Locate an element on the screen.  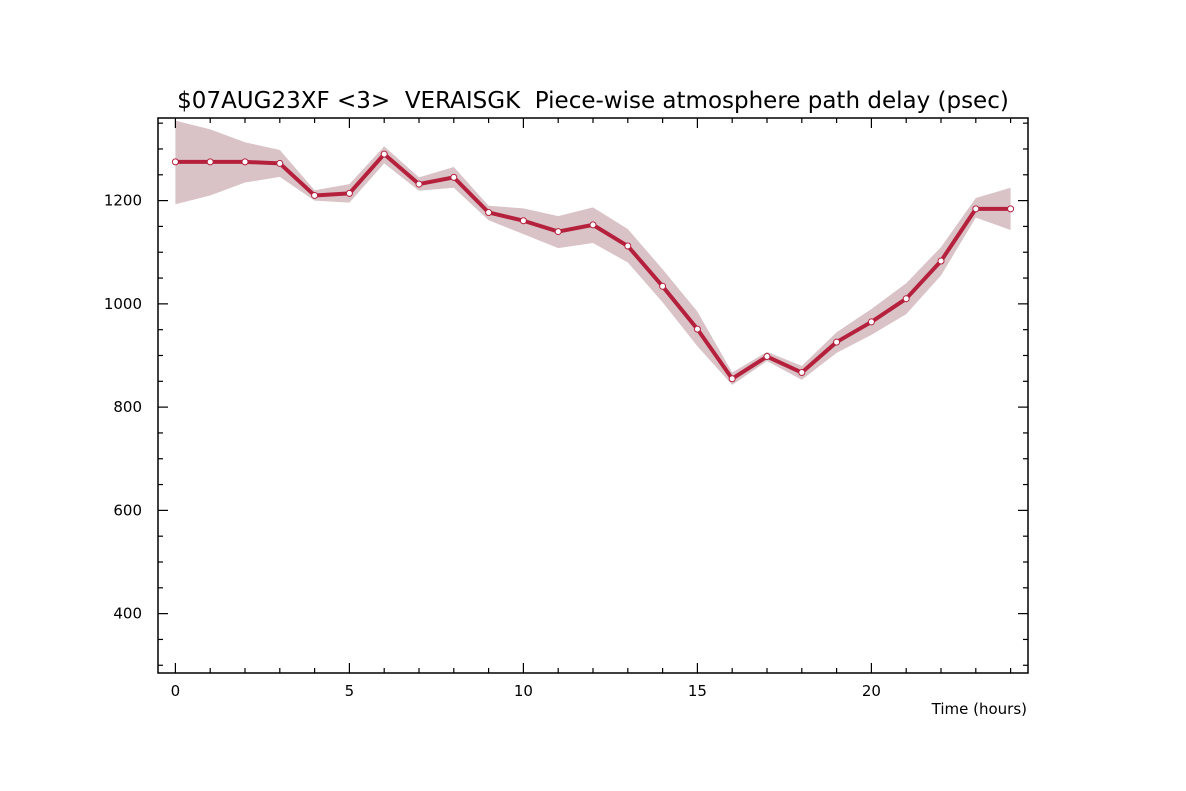
x-tick-label: 15 is located at coordinates (697, 691).